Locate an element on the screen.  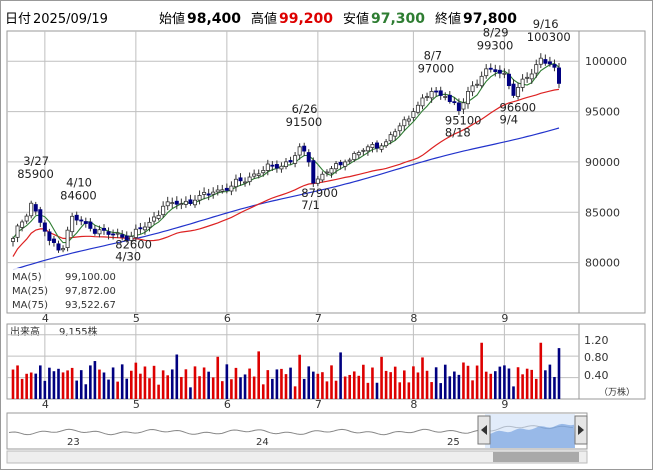
annotation-price: 91500 is located at coordinates (304, 122).